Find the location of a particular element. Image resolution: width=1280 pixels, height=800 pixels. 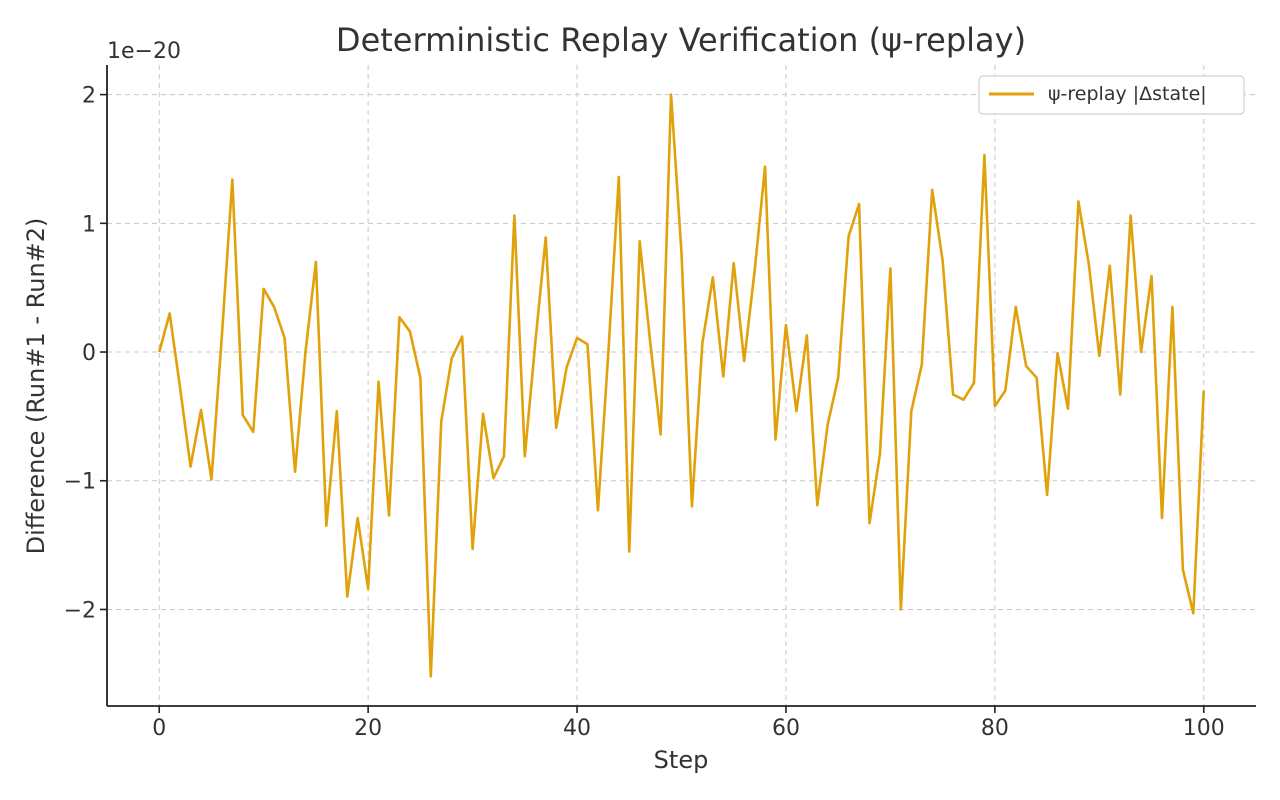

x-tick-label: 40 is located at coordinates (577, 728).